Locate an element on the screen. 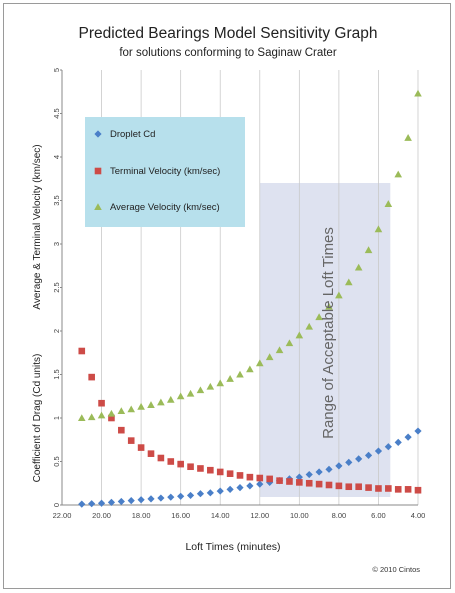 Image resolution: width=455 pixels, height=593 pixels. legend-background is located at coordinates (165, 172).